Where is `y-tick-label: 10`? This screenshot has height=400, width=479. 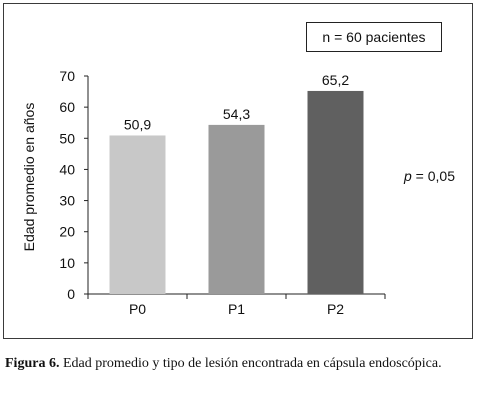
y-tick-label: 10 is located at coordinates (67, 263).